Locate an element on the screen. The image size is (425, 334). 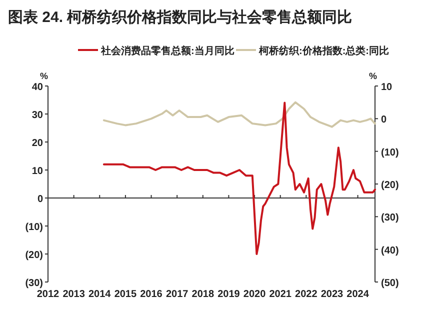
y2-tick-label: 0 is located at coordinates (384, 120).